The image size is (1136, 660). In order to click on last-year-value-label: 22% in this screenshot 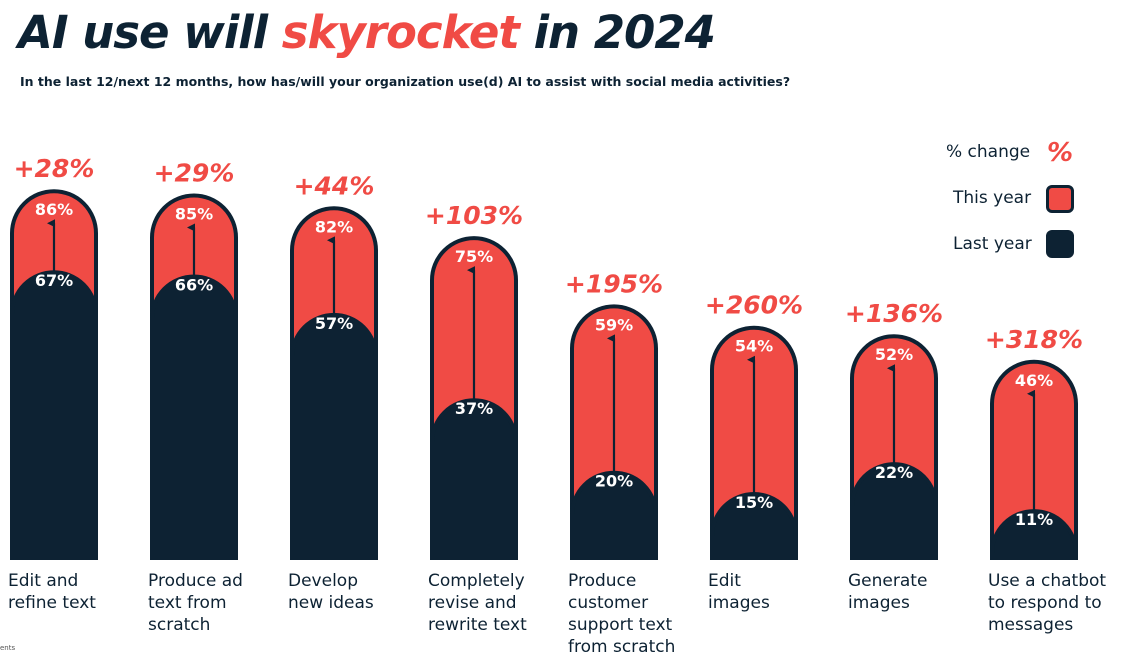, I will do `click(894, 472)`.